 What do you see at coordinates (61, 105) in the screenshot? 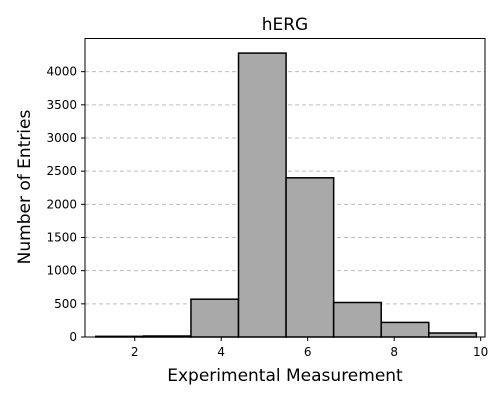
I see `y-tick-label: 3500` at bounding box center [61, 105].